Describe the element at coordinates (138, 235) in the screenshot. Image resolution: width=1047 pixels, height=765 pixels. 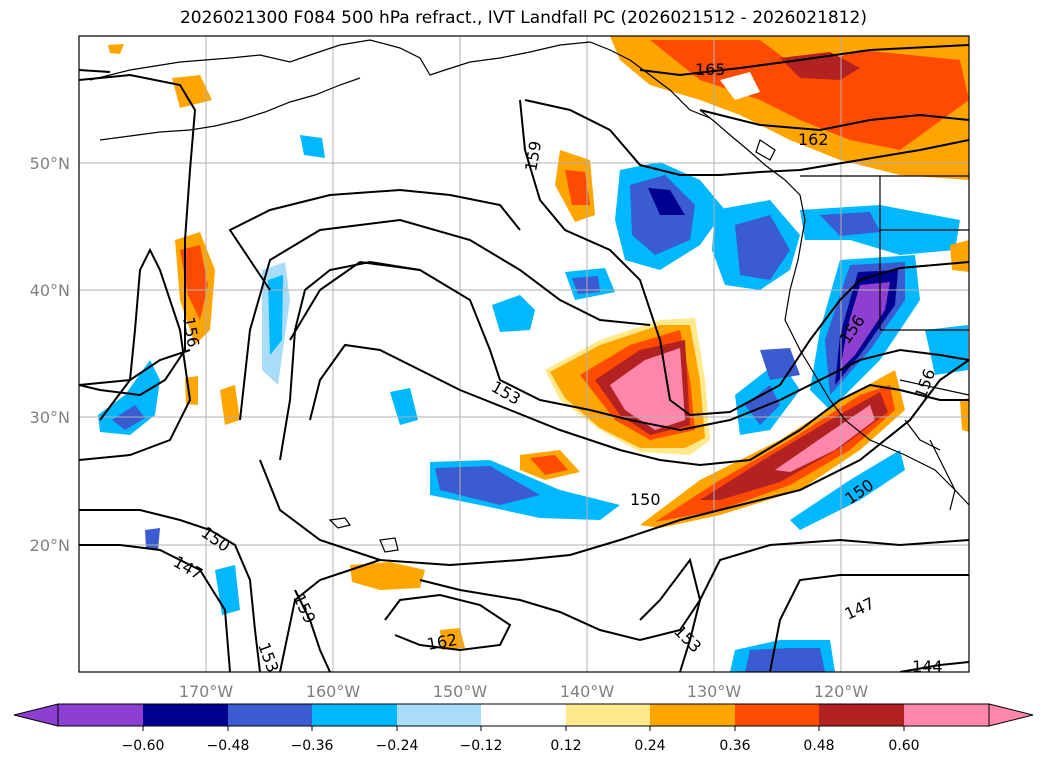
I see `contour-156-west` at that location.